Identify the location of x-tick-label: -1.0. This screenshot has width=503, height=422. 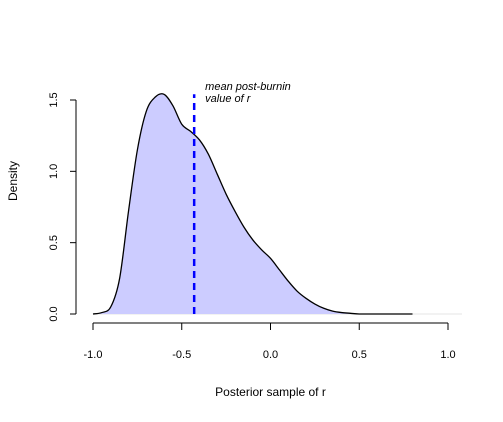
(93, 355).